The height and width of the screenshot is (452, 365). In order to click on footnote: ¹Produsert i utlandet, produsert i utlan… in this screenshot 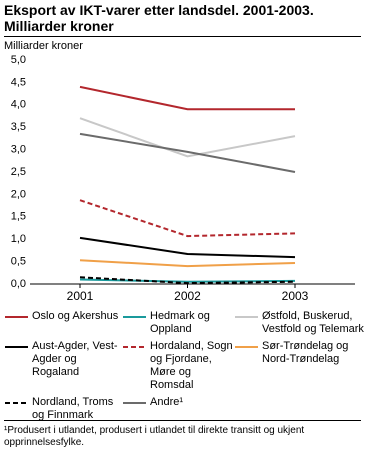, I will do `click(154, 436)`.